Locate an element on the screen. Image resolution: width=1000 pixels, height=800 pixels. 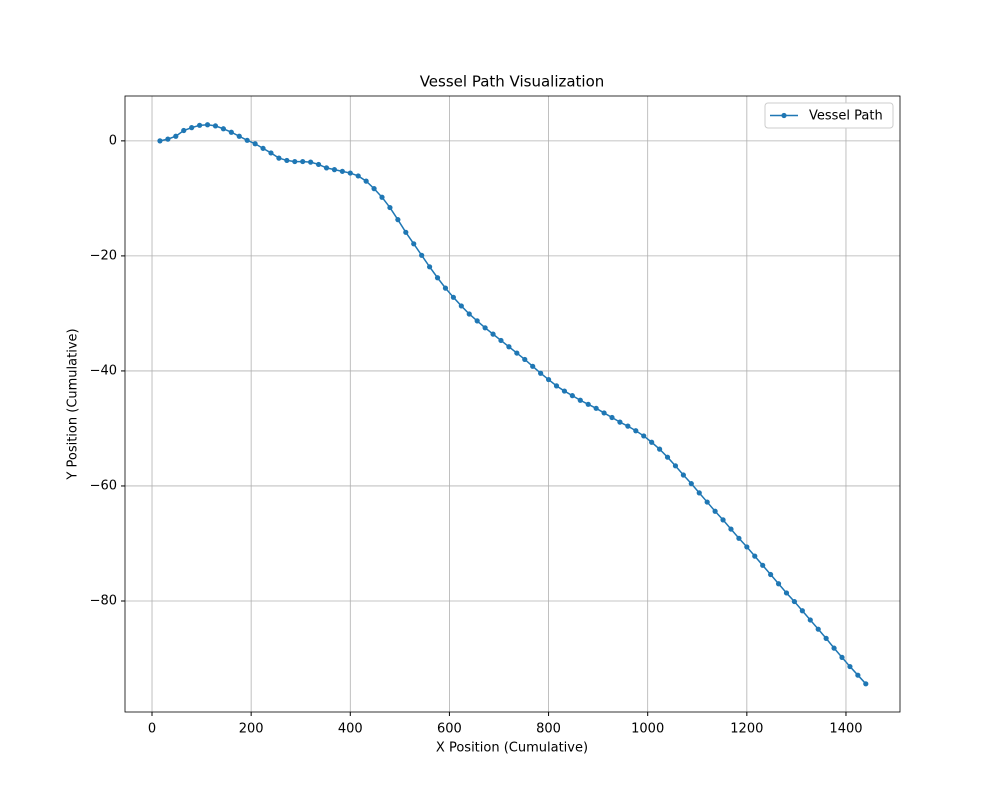
legend-marker is located at coordinates (784, 115).